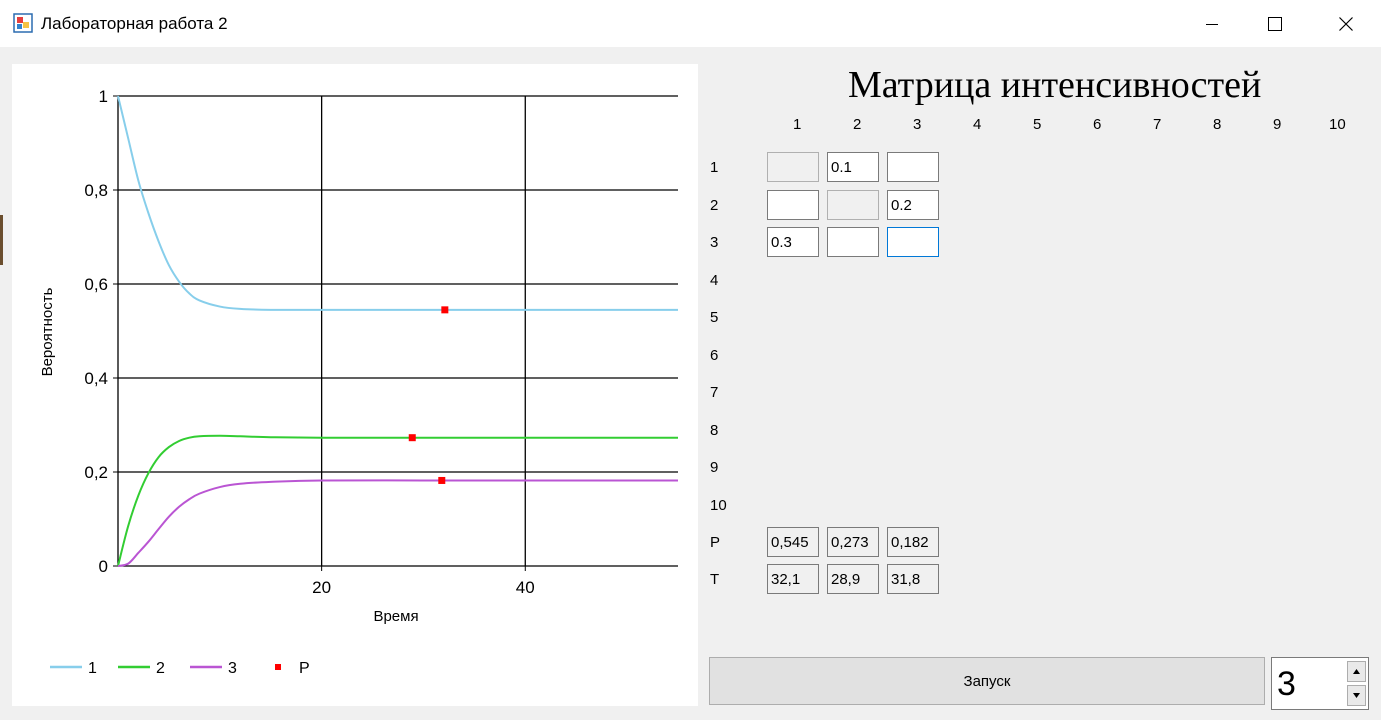  I want to click on y-tick-label: 0,6, so click(96, 284).